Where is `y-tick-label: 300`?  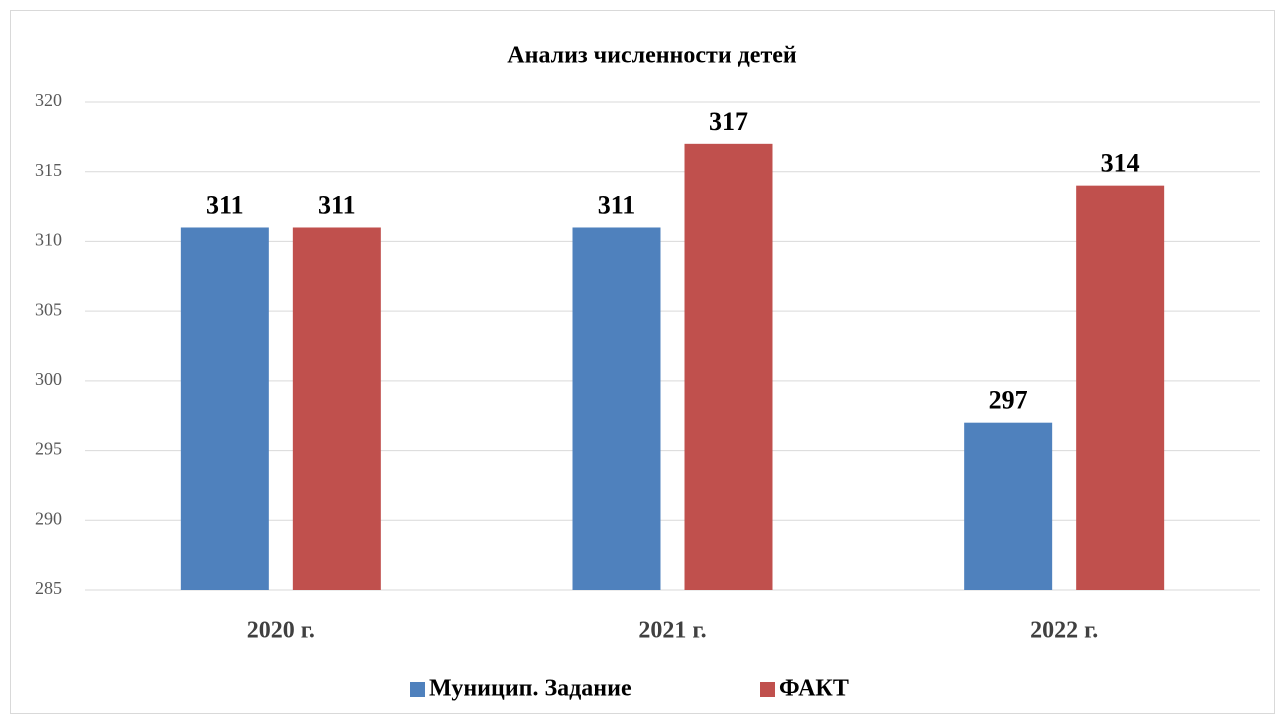
y-tick-label: 300 is located at coordinates (48, 379).